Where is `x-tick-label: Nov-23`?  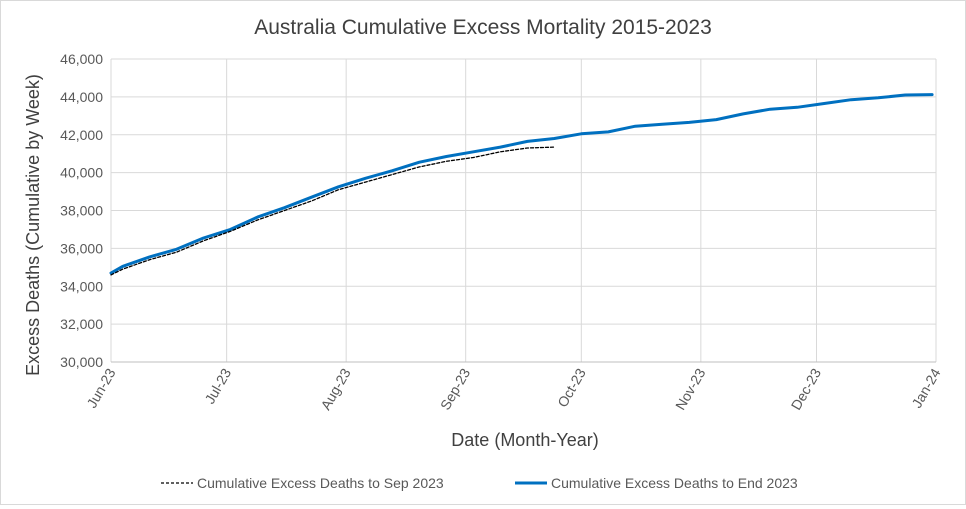
x-tick-label: Nov-23 is located at coordinates (690, 388).